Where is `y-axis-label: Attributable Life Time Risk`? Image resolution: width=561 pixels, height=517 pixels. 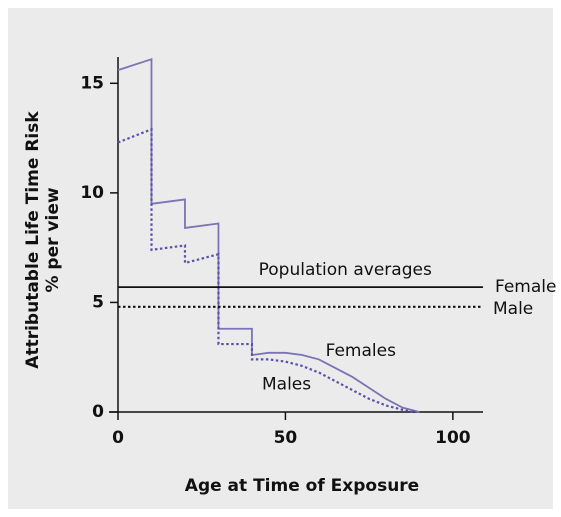 y-axis-label: Attributable Life Time Risk is located at coordinates (33, 240).